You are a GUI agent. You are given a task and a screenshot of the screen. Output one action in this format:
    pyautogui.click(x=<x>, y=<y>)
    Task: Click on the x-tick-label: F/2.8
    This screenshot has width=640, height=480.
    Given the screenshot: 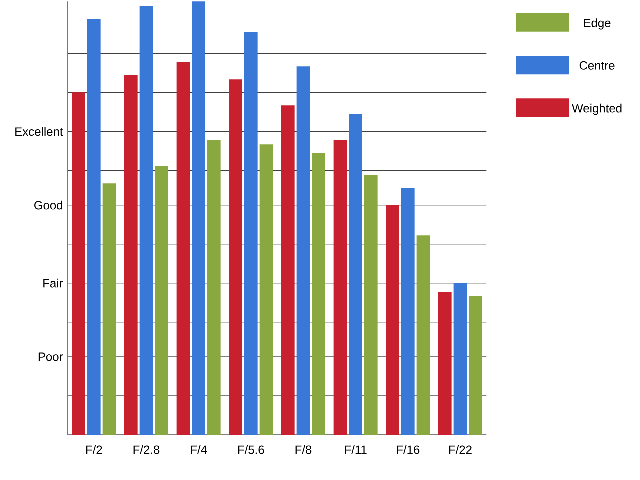 What is the action you would take?
    pyautogui.click(x=147, y=449)
    